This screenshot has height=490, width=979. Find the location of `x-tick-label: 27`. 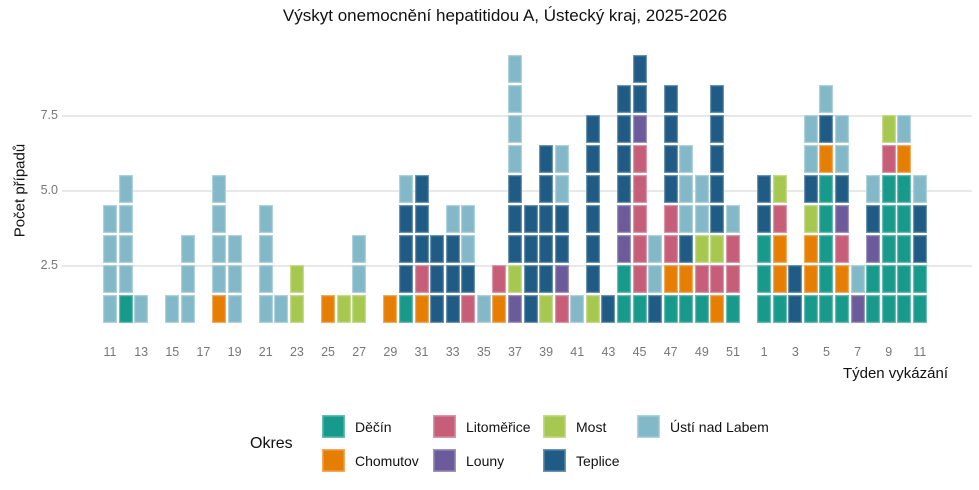

x-tick-label: 27 is located at coordinates (359, 352).